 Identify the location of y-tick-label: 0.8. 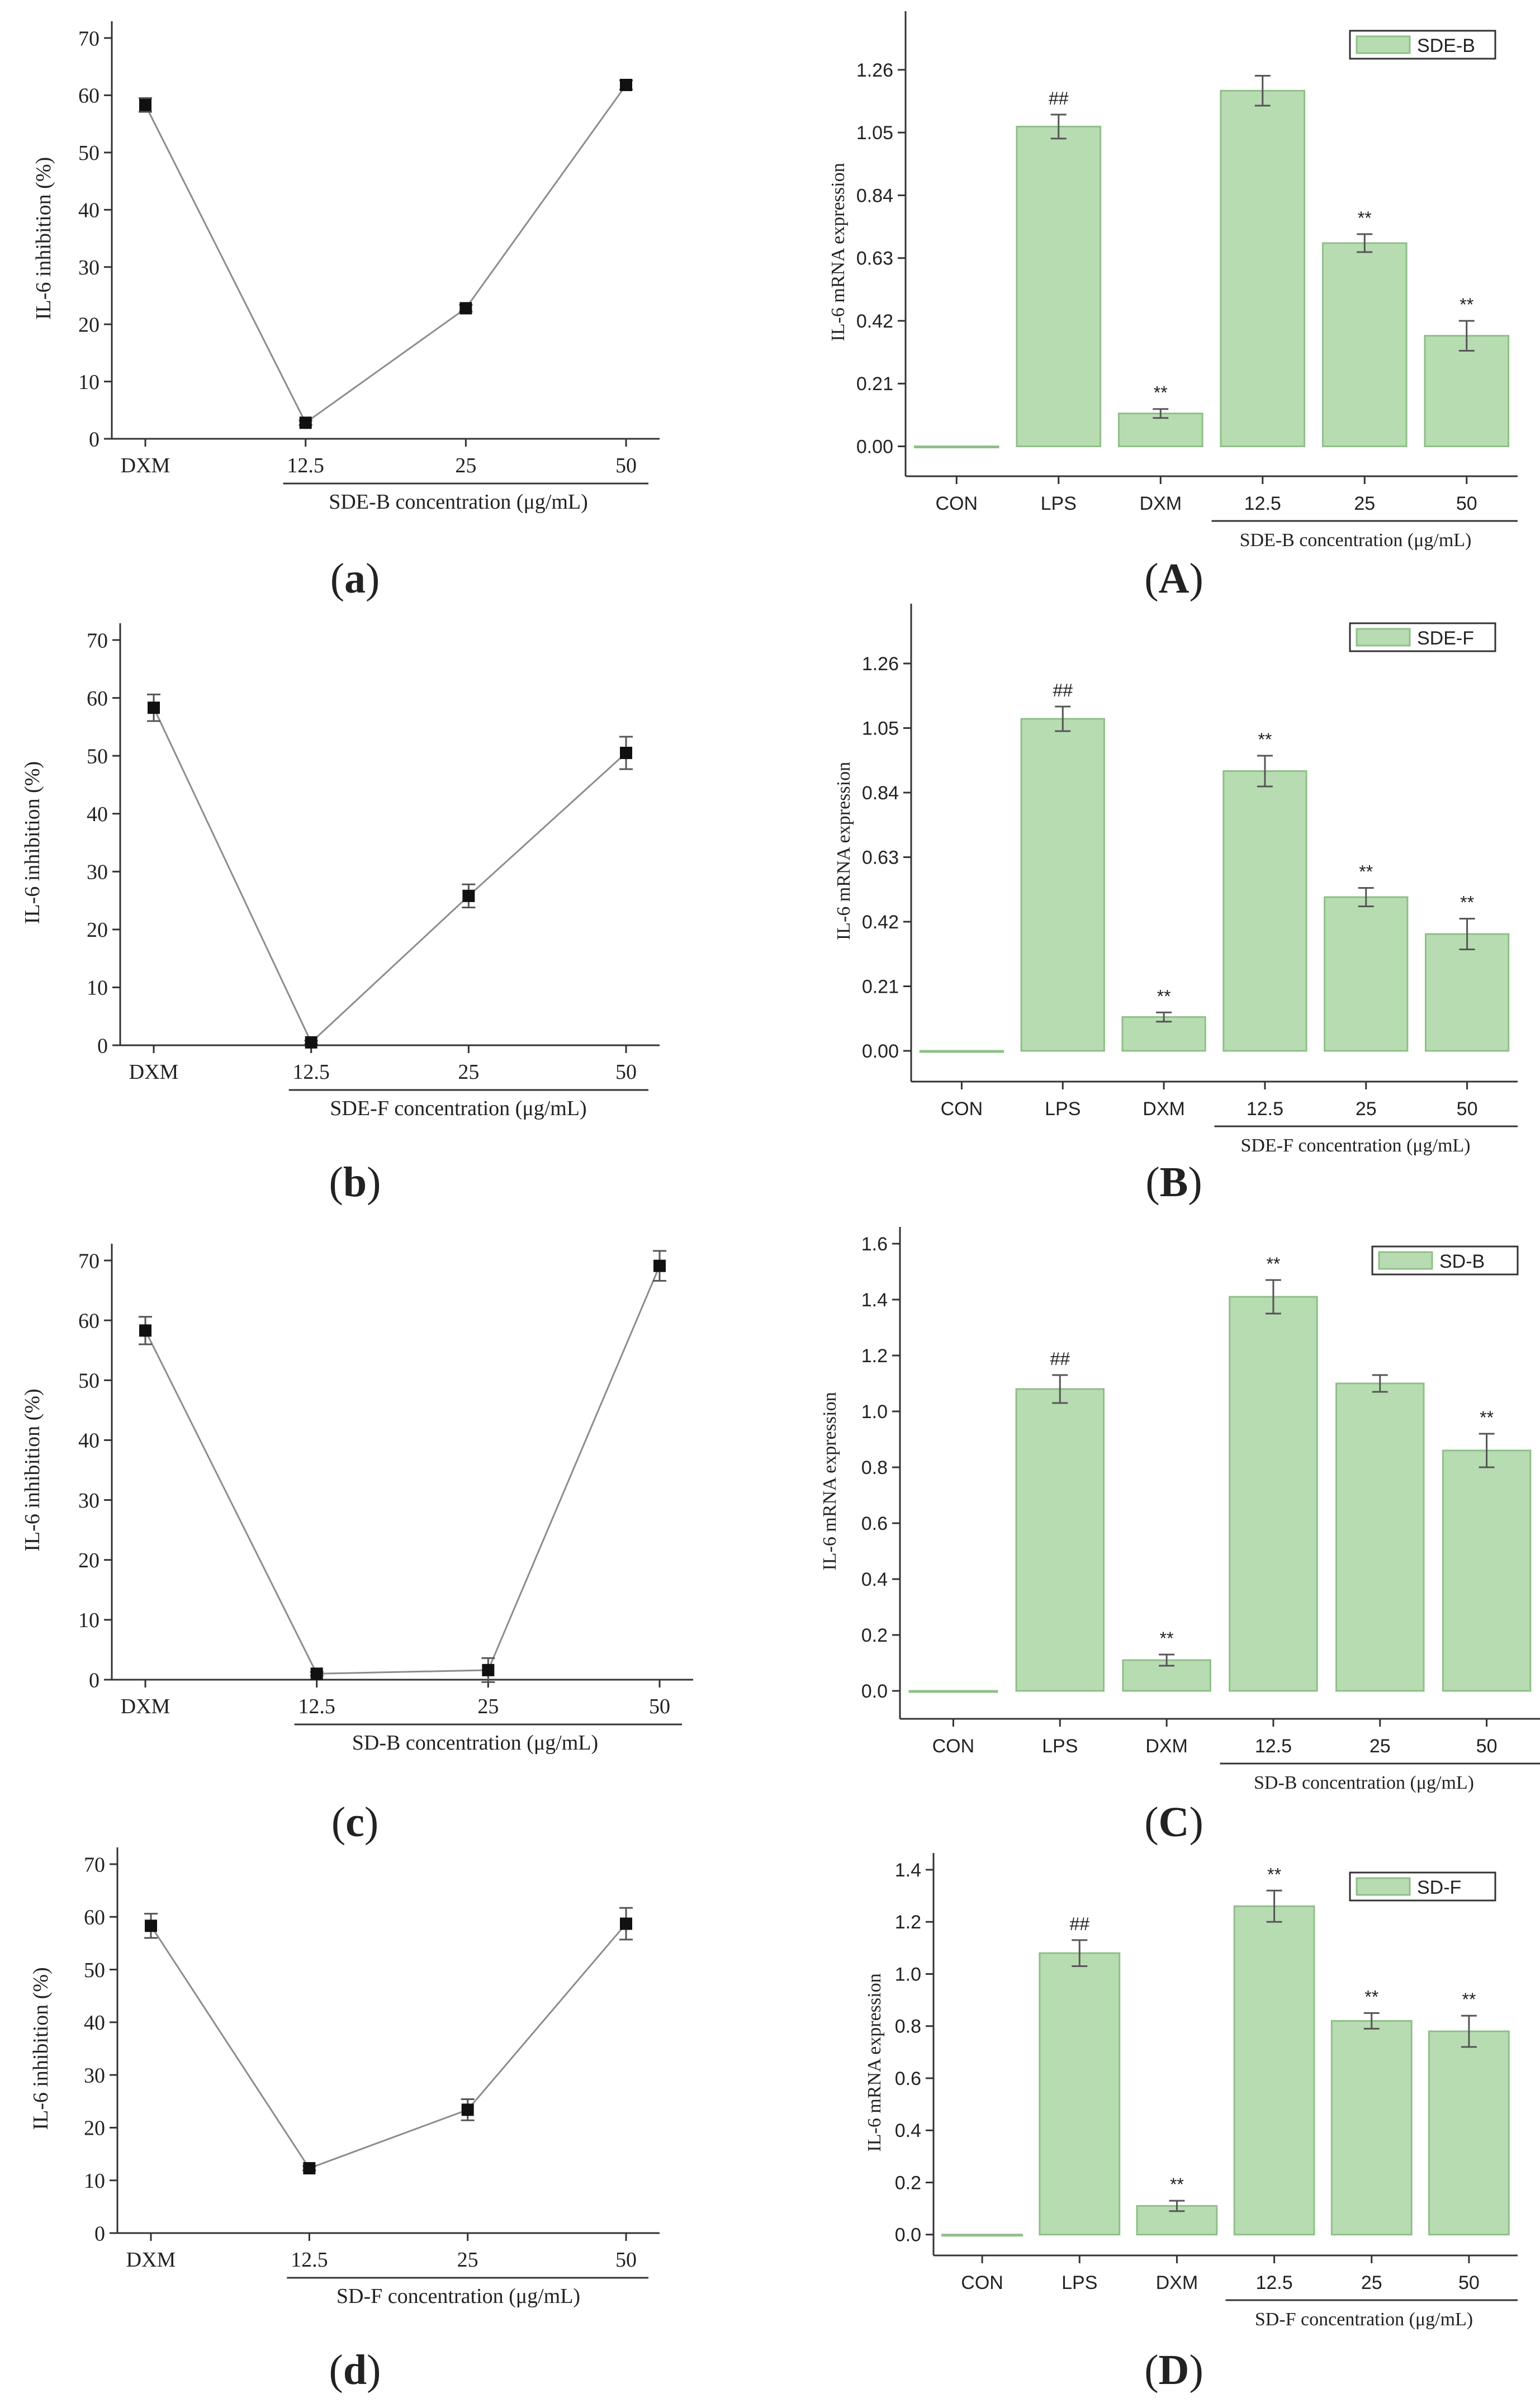
(874, 1467).